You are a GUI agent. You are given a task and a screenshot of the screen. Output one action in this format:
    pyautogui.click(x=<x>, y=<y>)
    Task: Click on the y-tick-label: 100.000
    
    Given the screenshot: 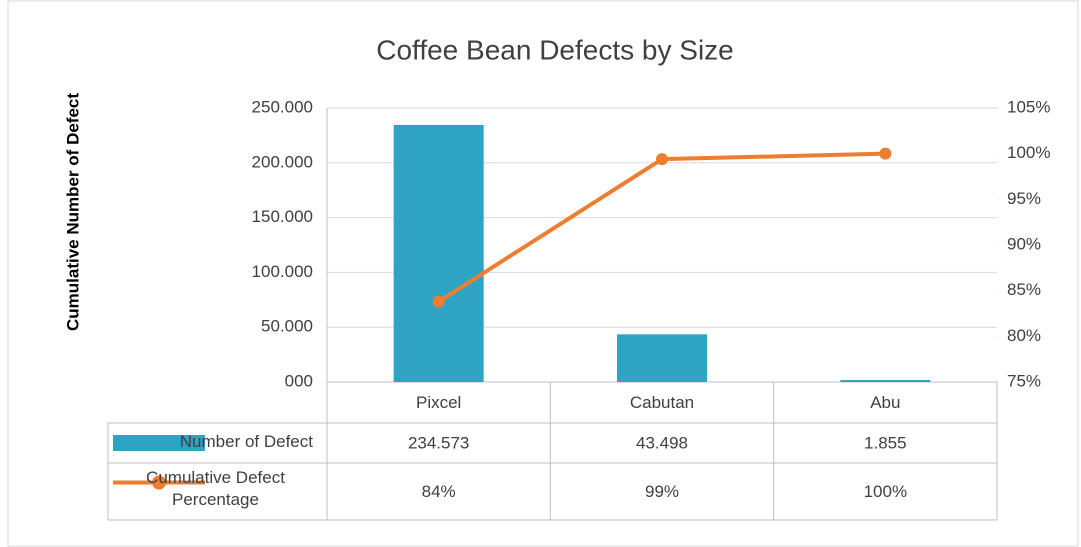 What is the action you would take?
    pyautogui.click(x=282, y=271)
    